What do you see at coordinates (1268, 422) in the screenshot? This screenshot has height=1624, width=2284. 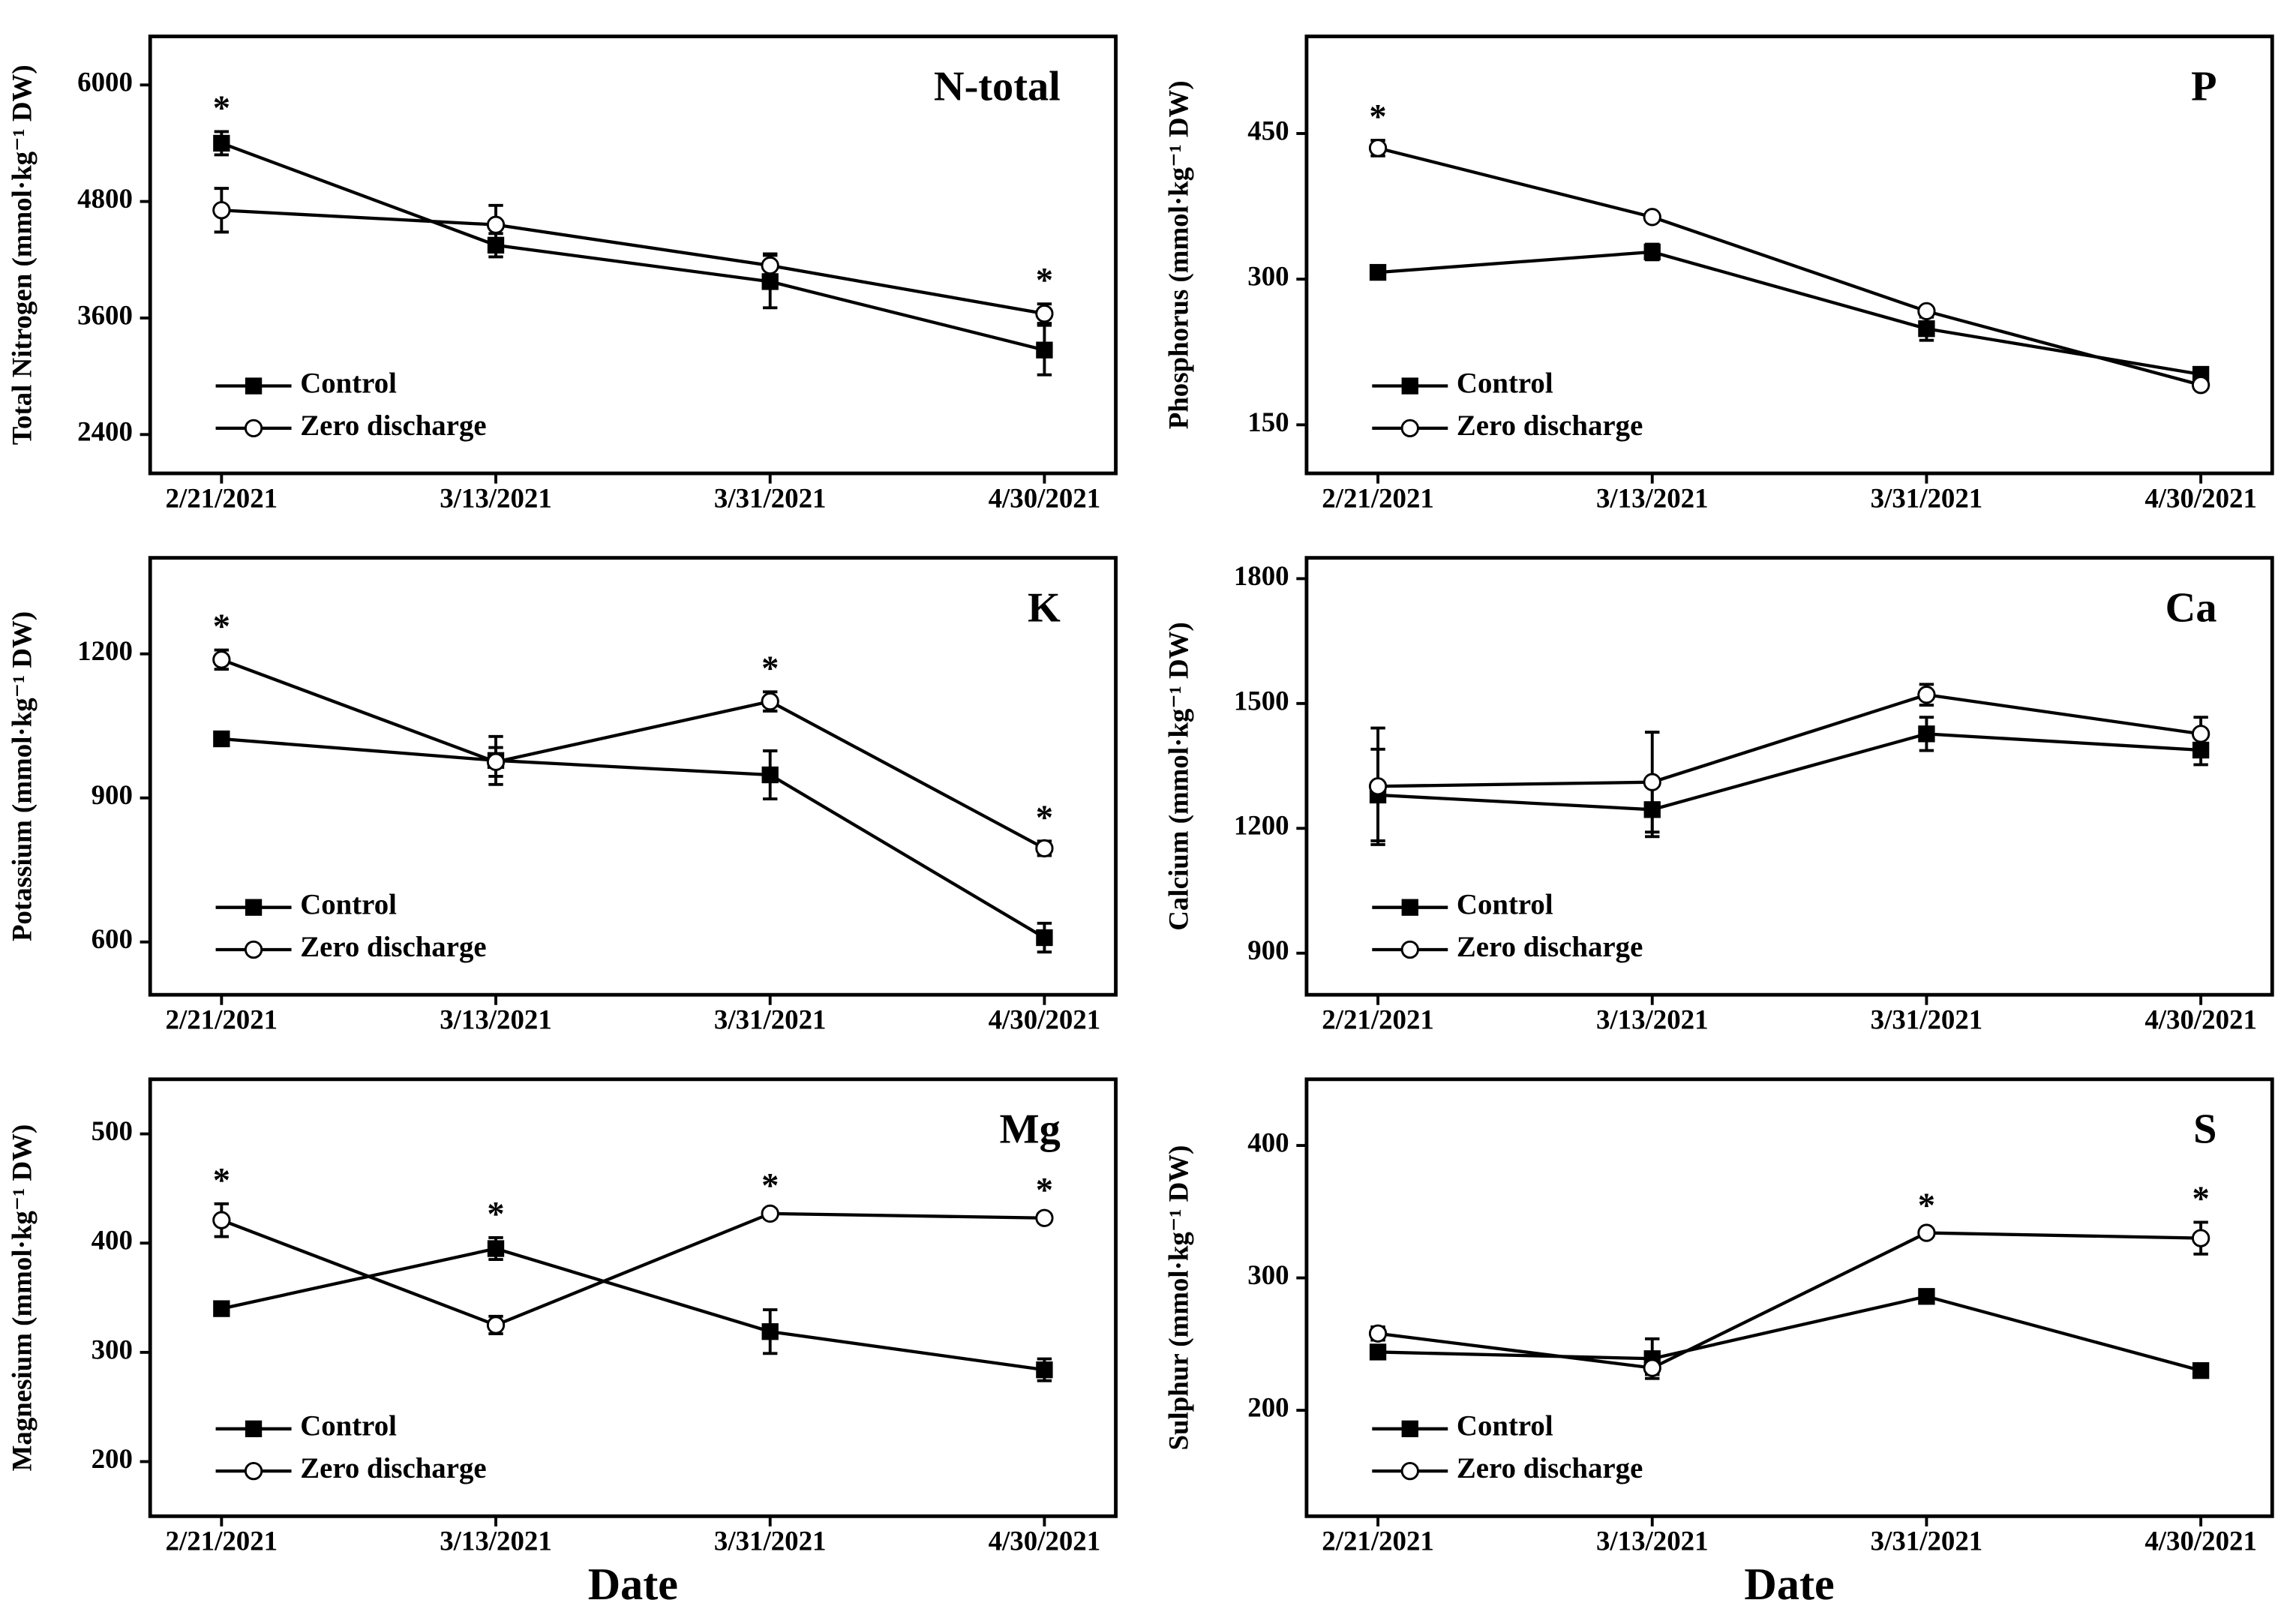 I see `y-tick-label: 150` at bounding box center [1268, 422].